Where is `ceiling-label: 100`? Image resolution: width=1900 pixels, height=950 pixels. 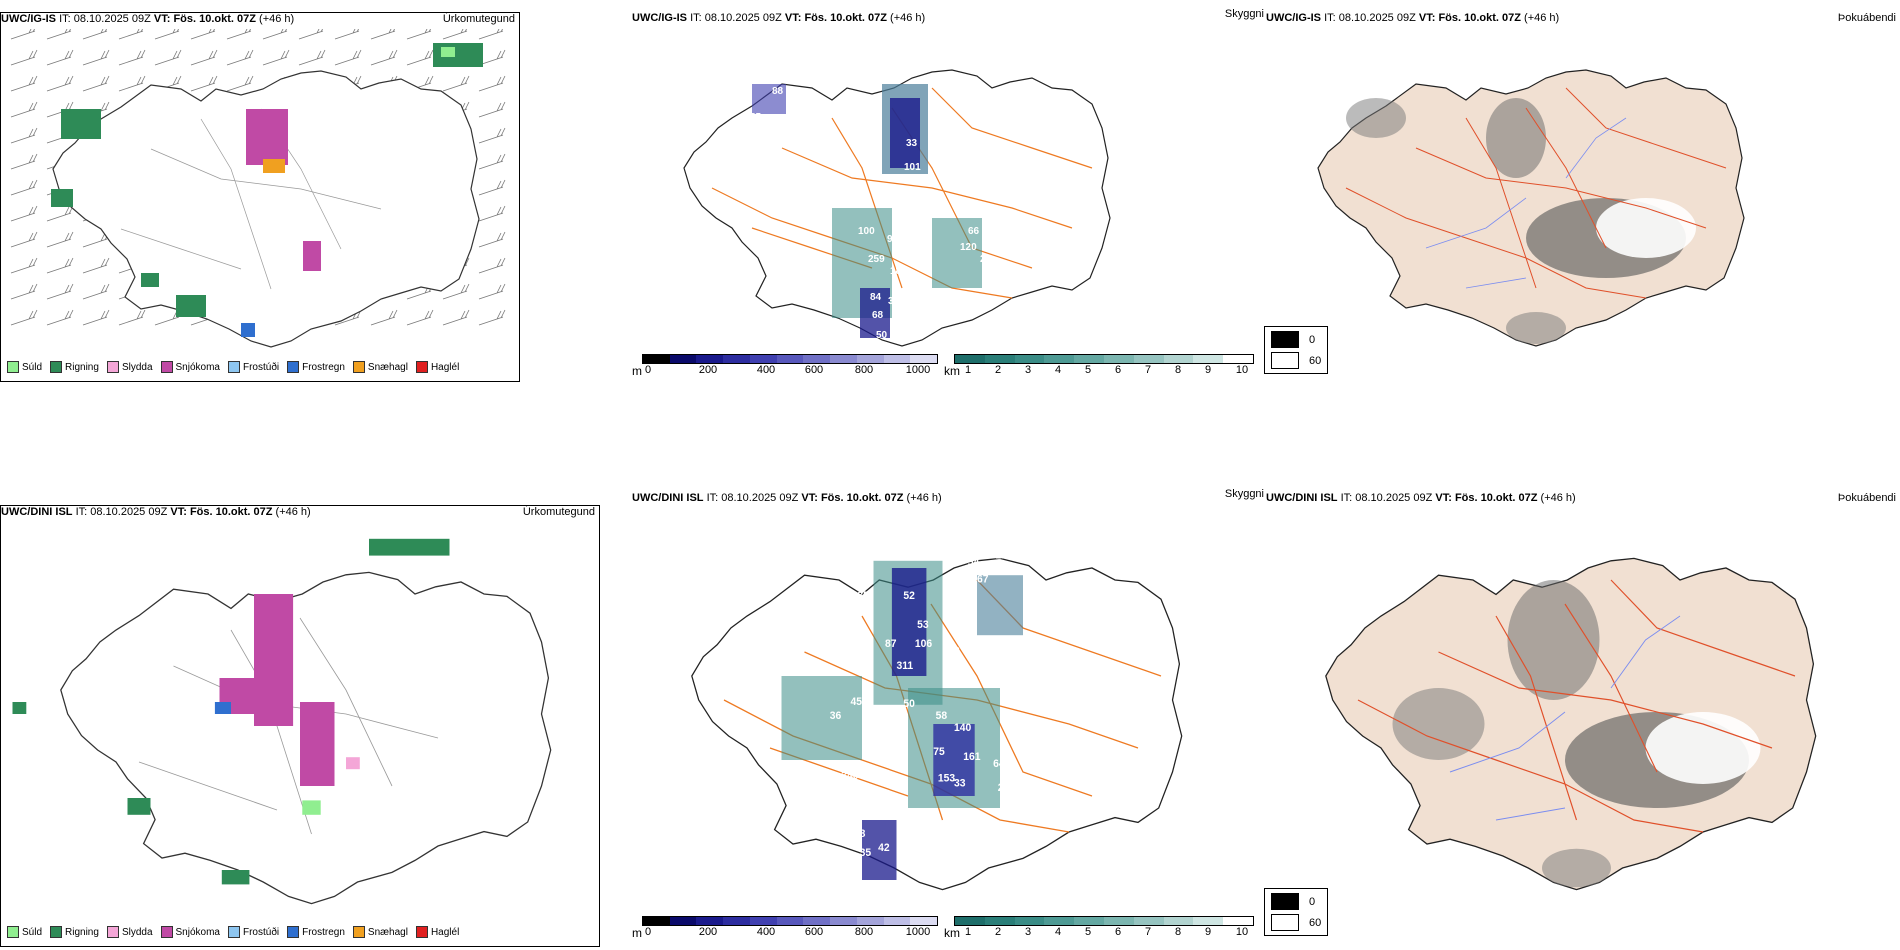
ceiling-label: 100 is located at coordinates (866, 231).